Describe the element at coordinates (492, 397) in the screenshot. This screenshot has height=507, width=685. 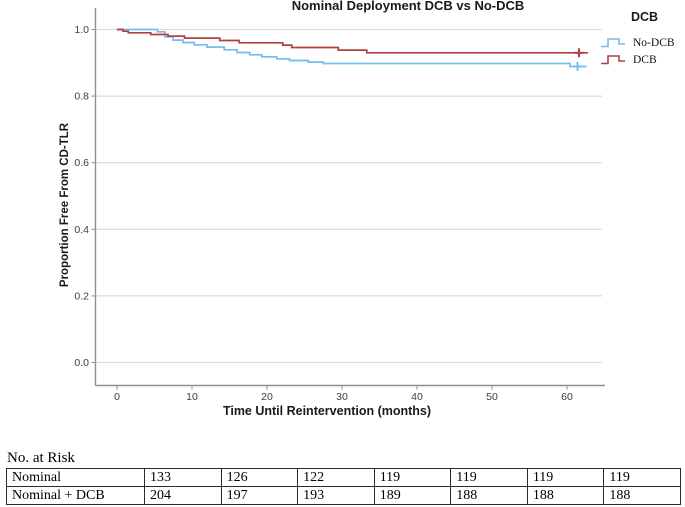
I see `x-tick-label: 50` at that location.